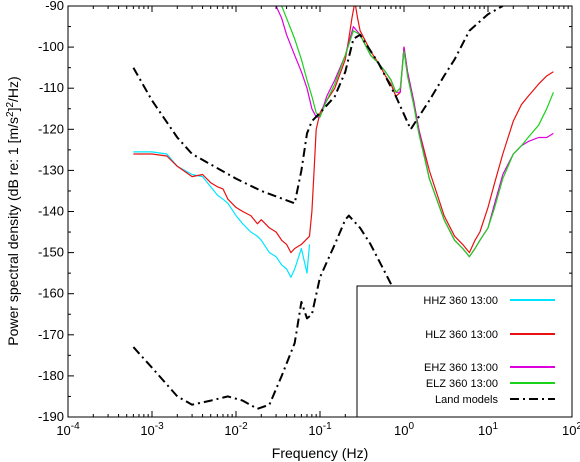  What do you see at coordinates (10, 114) in the screenshot?
I see `y-axis-title-sup1: 2` at bounding box center [10, 114].